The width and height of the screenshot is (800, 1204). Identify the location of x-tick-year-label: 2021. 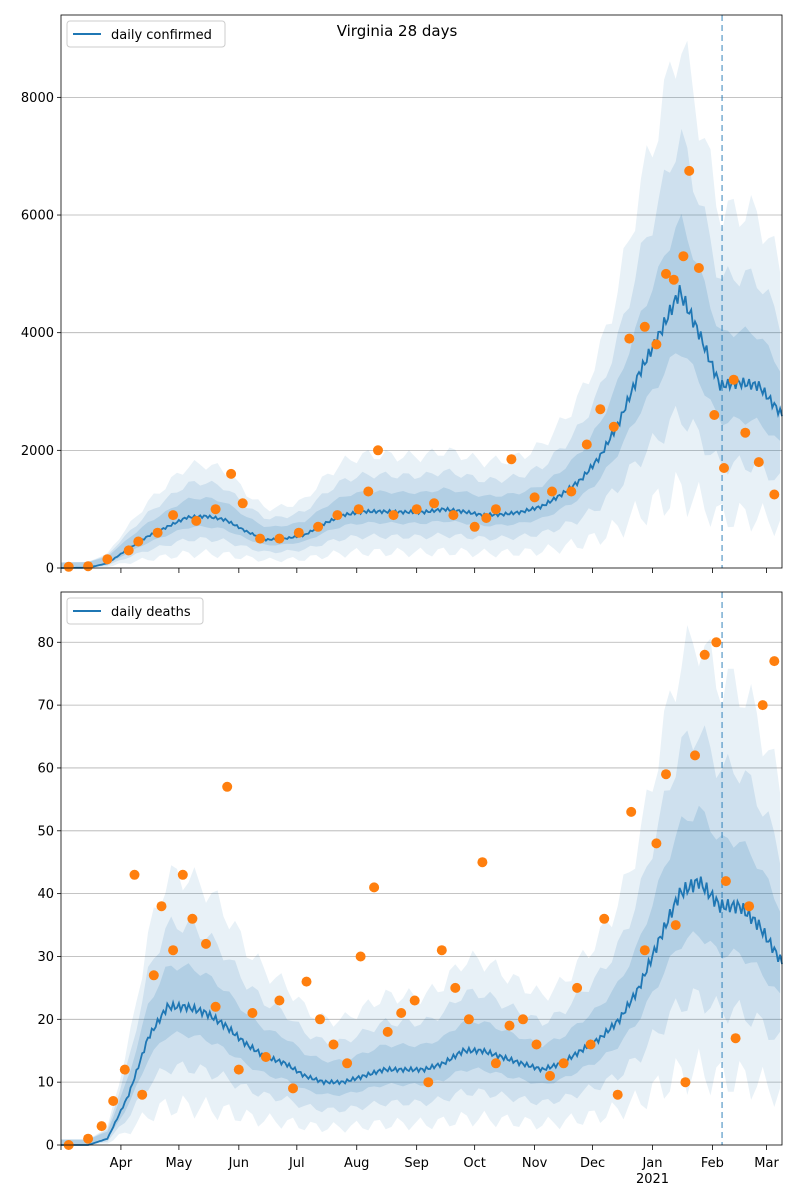
(652, 1179).